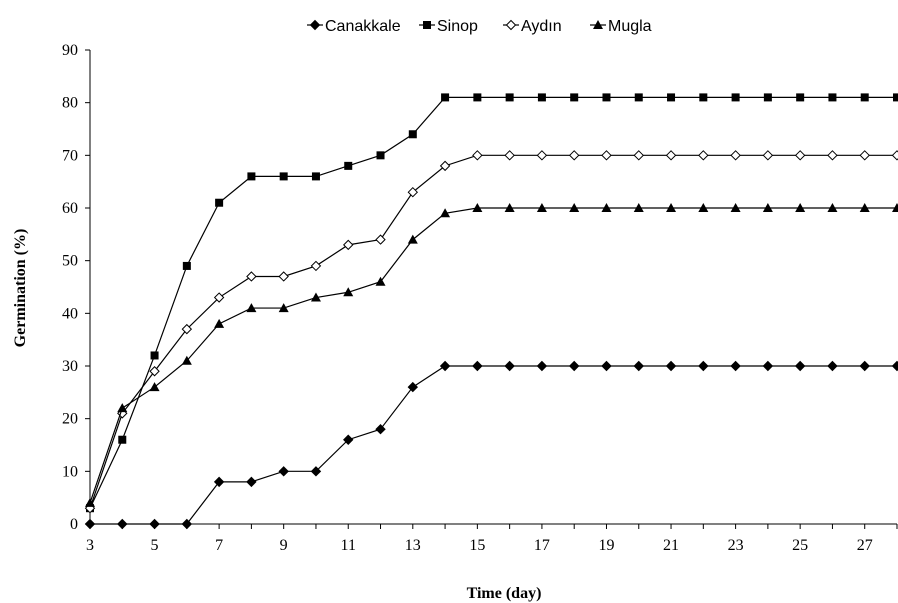 The image size is (898, 603). Describe the element at coordinates (671, 545) in the screenshot. I see `x-tick-label: 21` at that location.